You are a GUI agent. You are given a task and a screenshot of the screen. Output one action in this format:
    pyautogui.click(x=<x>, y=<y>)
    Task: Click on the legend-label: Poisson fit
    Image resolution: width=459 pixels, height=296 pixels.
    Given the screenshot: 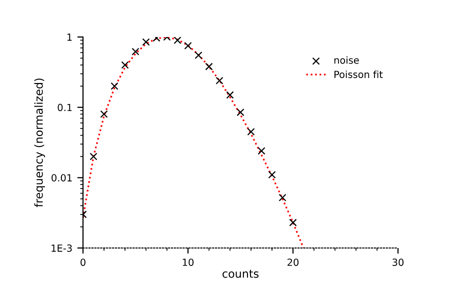 What is the action you would take?
    pyautogui.click(x=358, y=74)
    